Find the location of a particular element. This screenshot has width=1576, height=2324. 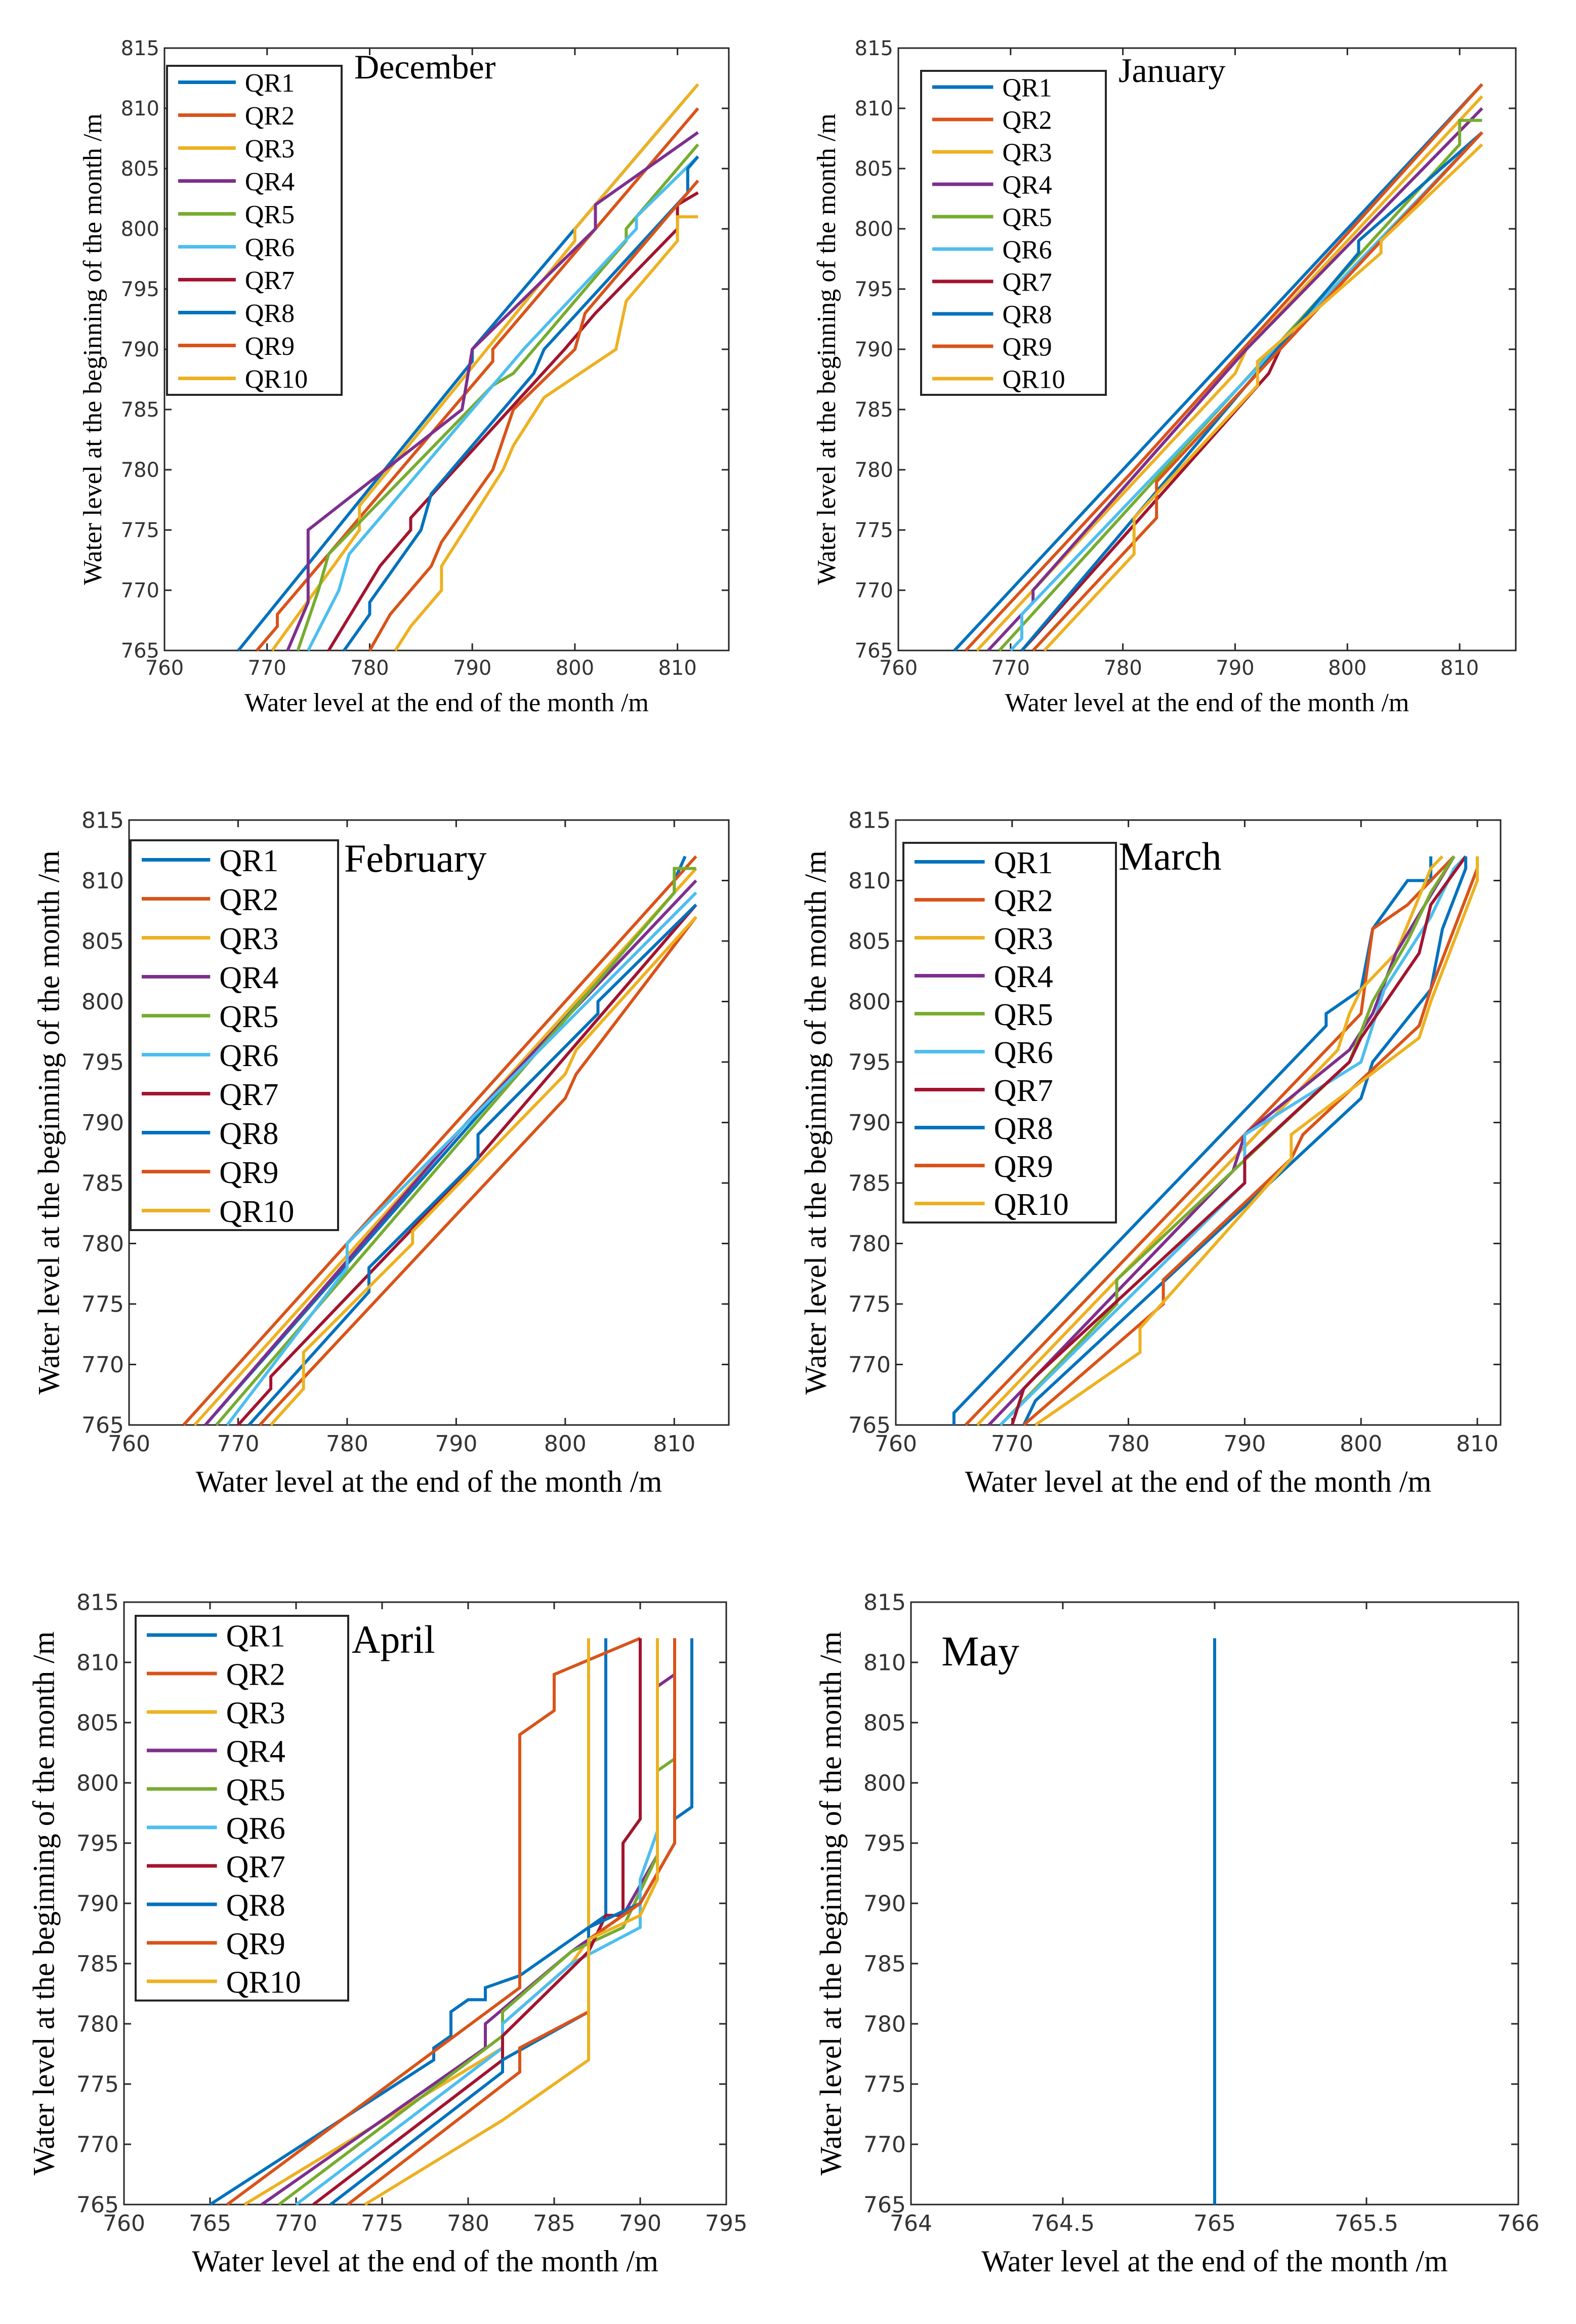

panel-march-legend-label: QR5 is located at coordinates (1023, 1015).